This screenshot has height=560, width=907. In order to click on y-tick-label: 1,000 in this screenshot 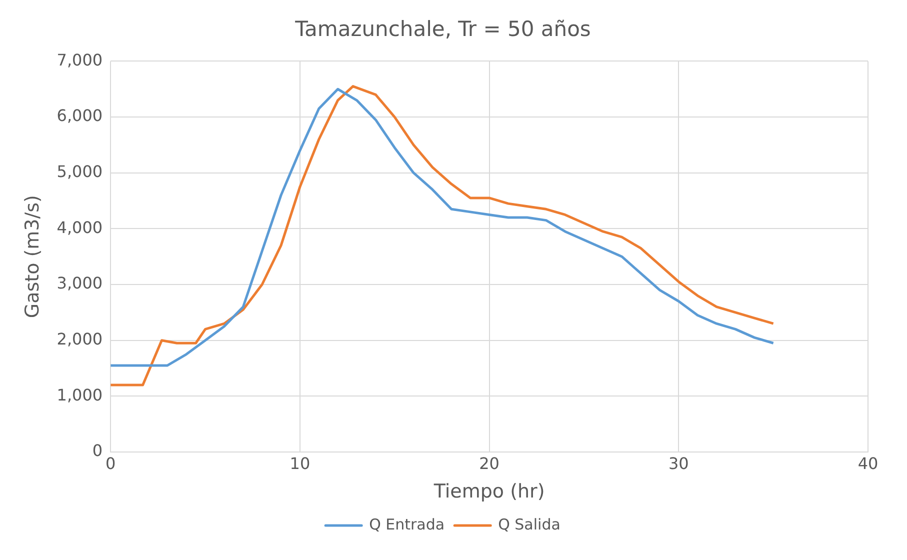, I will do `click(79, 394)`.